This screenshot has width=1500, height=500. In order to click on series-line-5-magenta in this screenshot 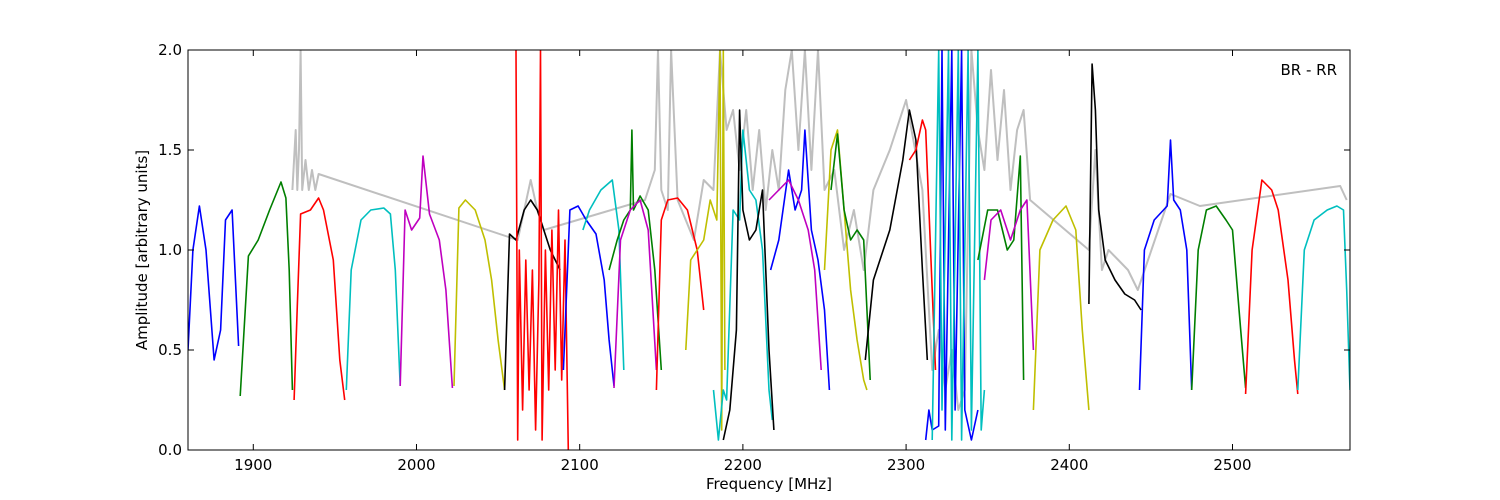, I will do `click(426, 272)`.